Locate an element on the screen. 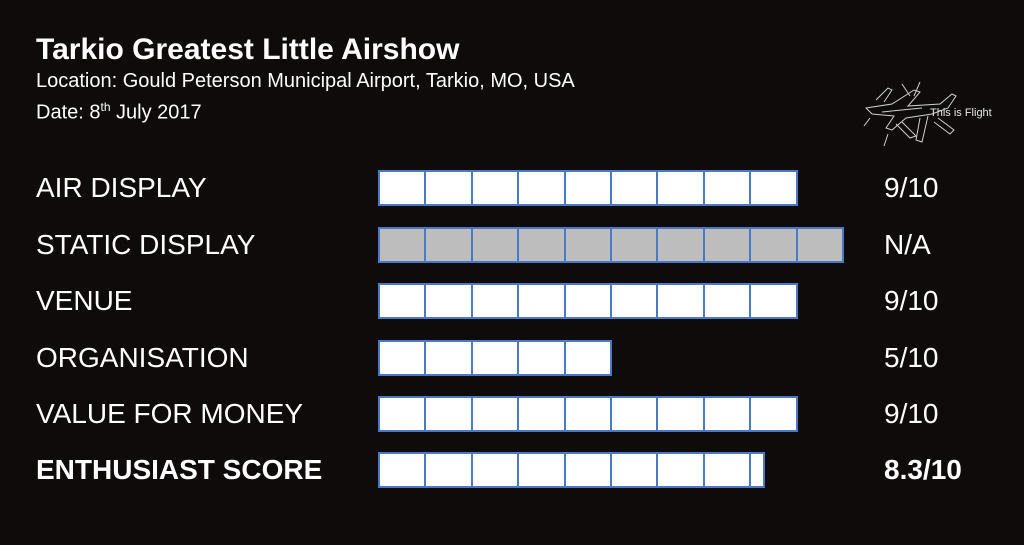 The width and height of the screenshot is (1024, 545). rating-row: VALUE FOR MONEY 9/10 is located at coordinates (512, 414).